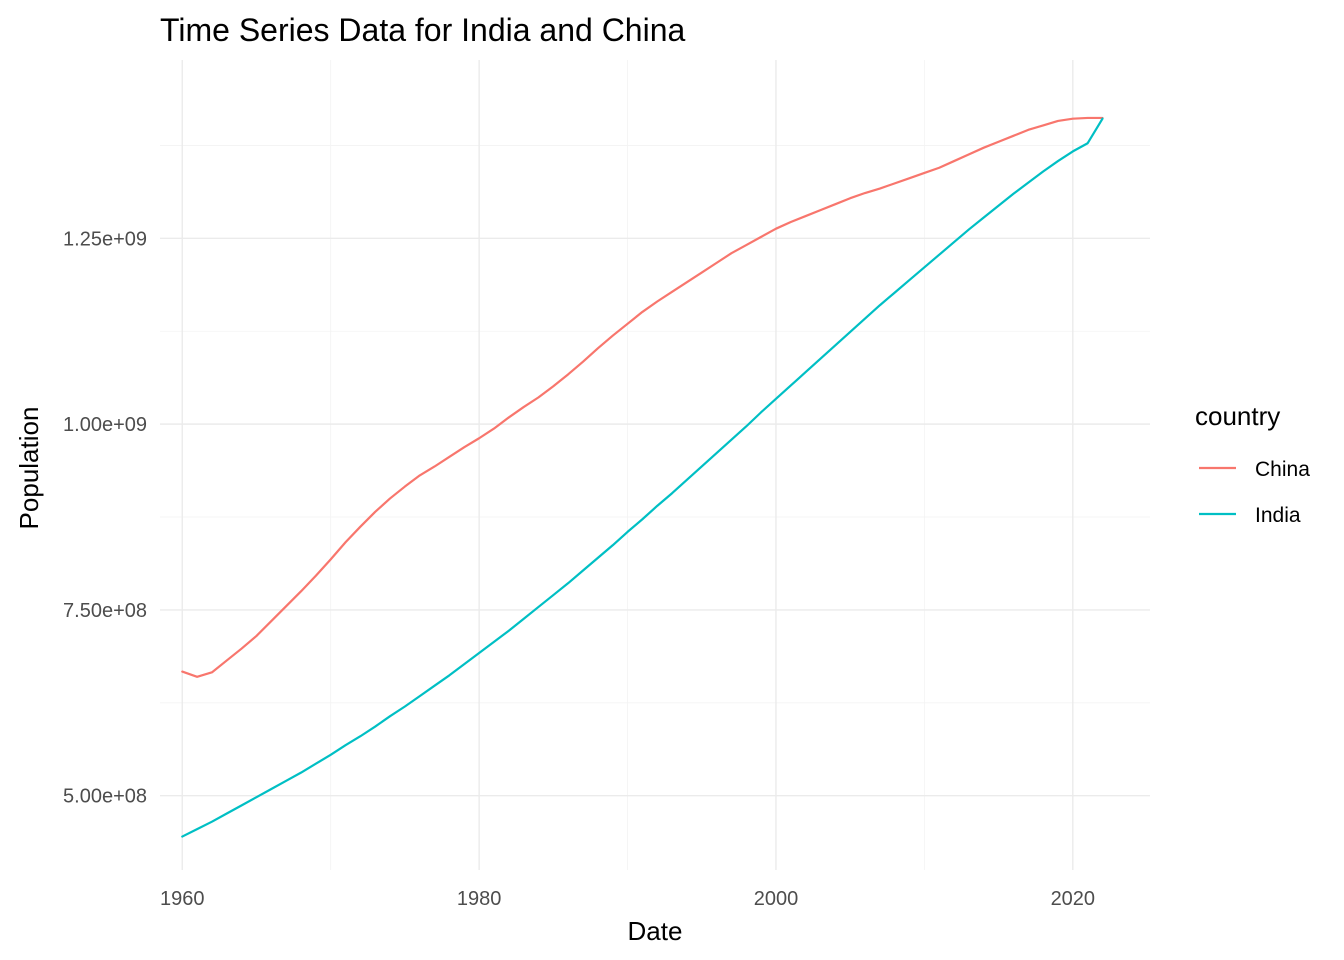  Describe the element at coordinates (1252, 464) in the screenshot. I see `legend: country China India` at that location.